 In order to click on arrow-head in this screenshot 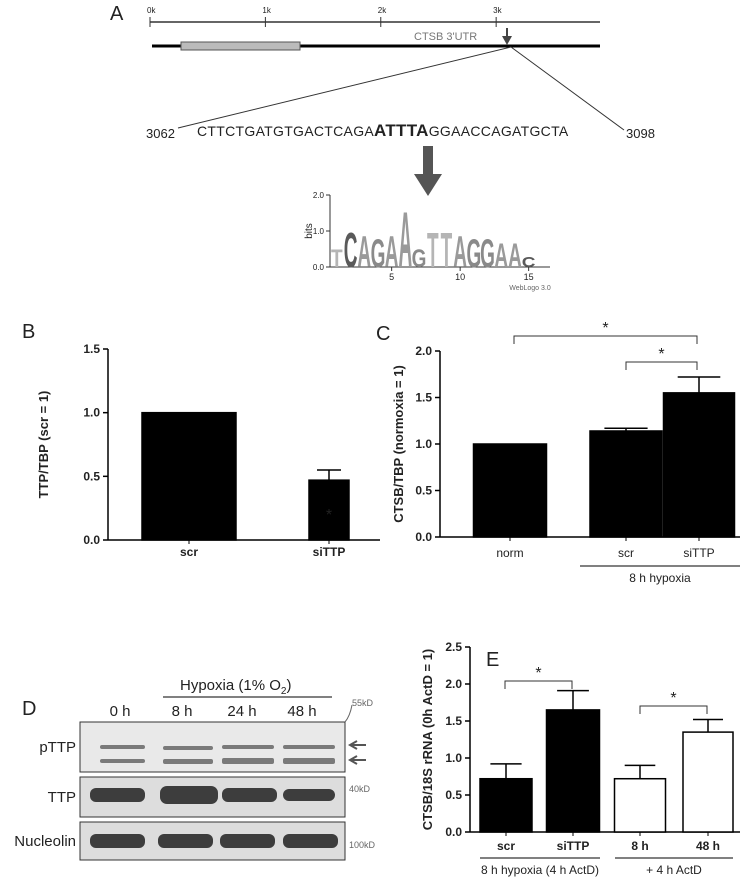, I will do `click(507, 40)`.